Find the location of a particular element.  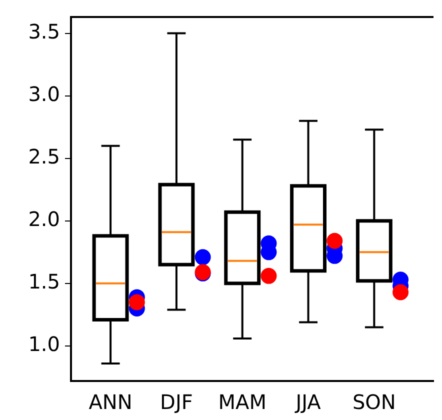

x-tick-label: SON is located at coordinates (374, 402).